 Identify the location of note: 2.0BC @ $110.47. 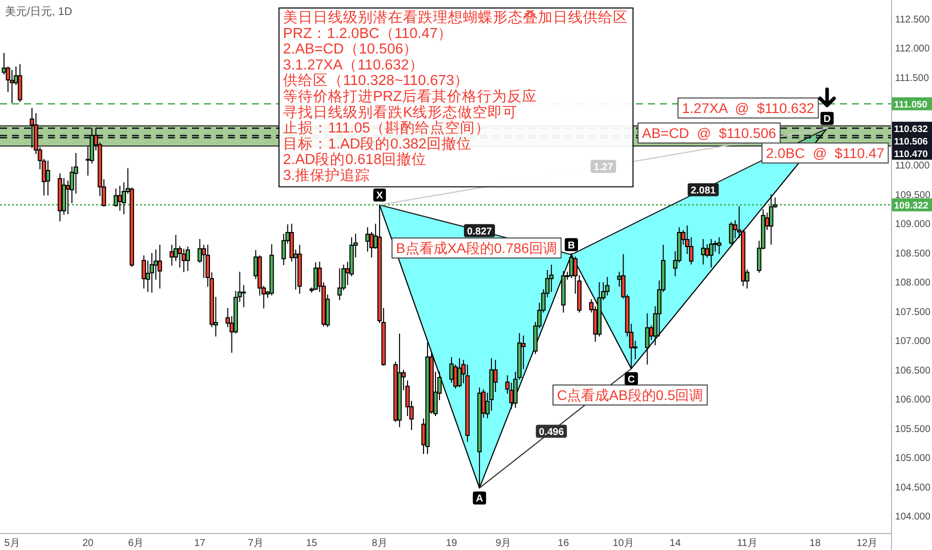
(825, 153).